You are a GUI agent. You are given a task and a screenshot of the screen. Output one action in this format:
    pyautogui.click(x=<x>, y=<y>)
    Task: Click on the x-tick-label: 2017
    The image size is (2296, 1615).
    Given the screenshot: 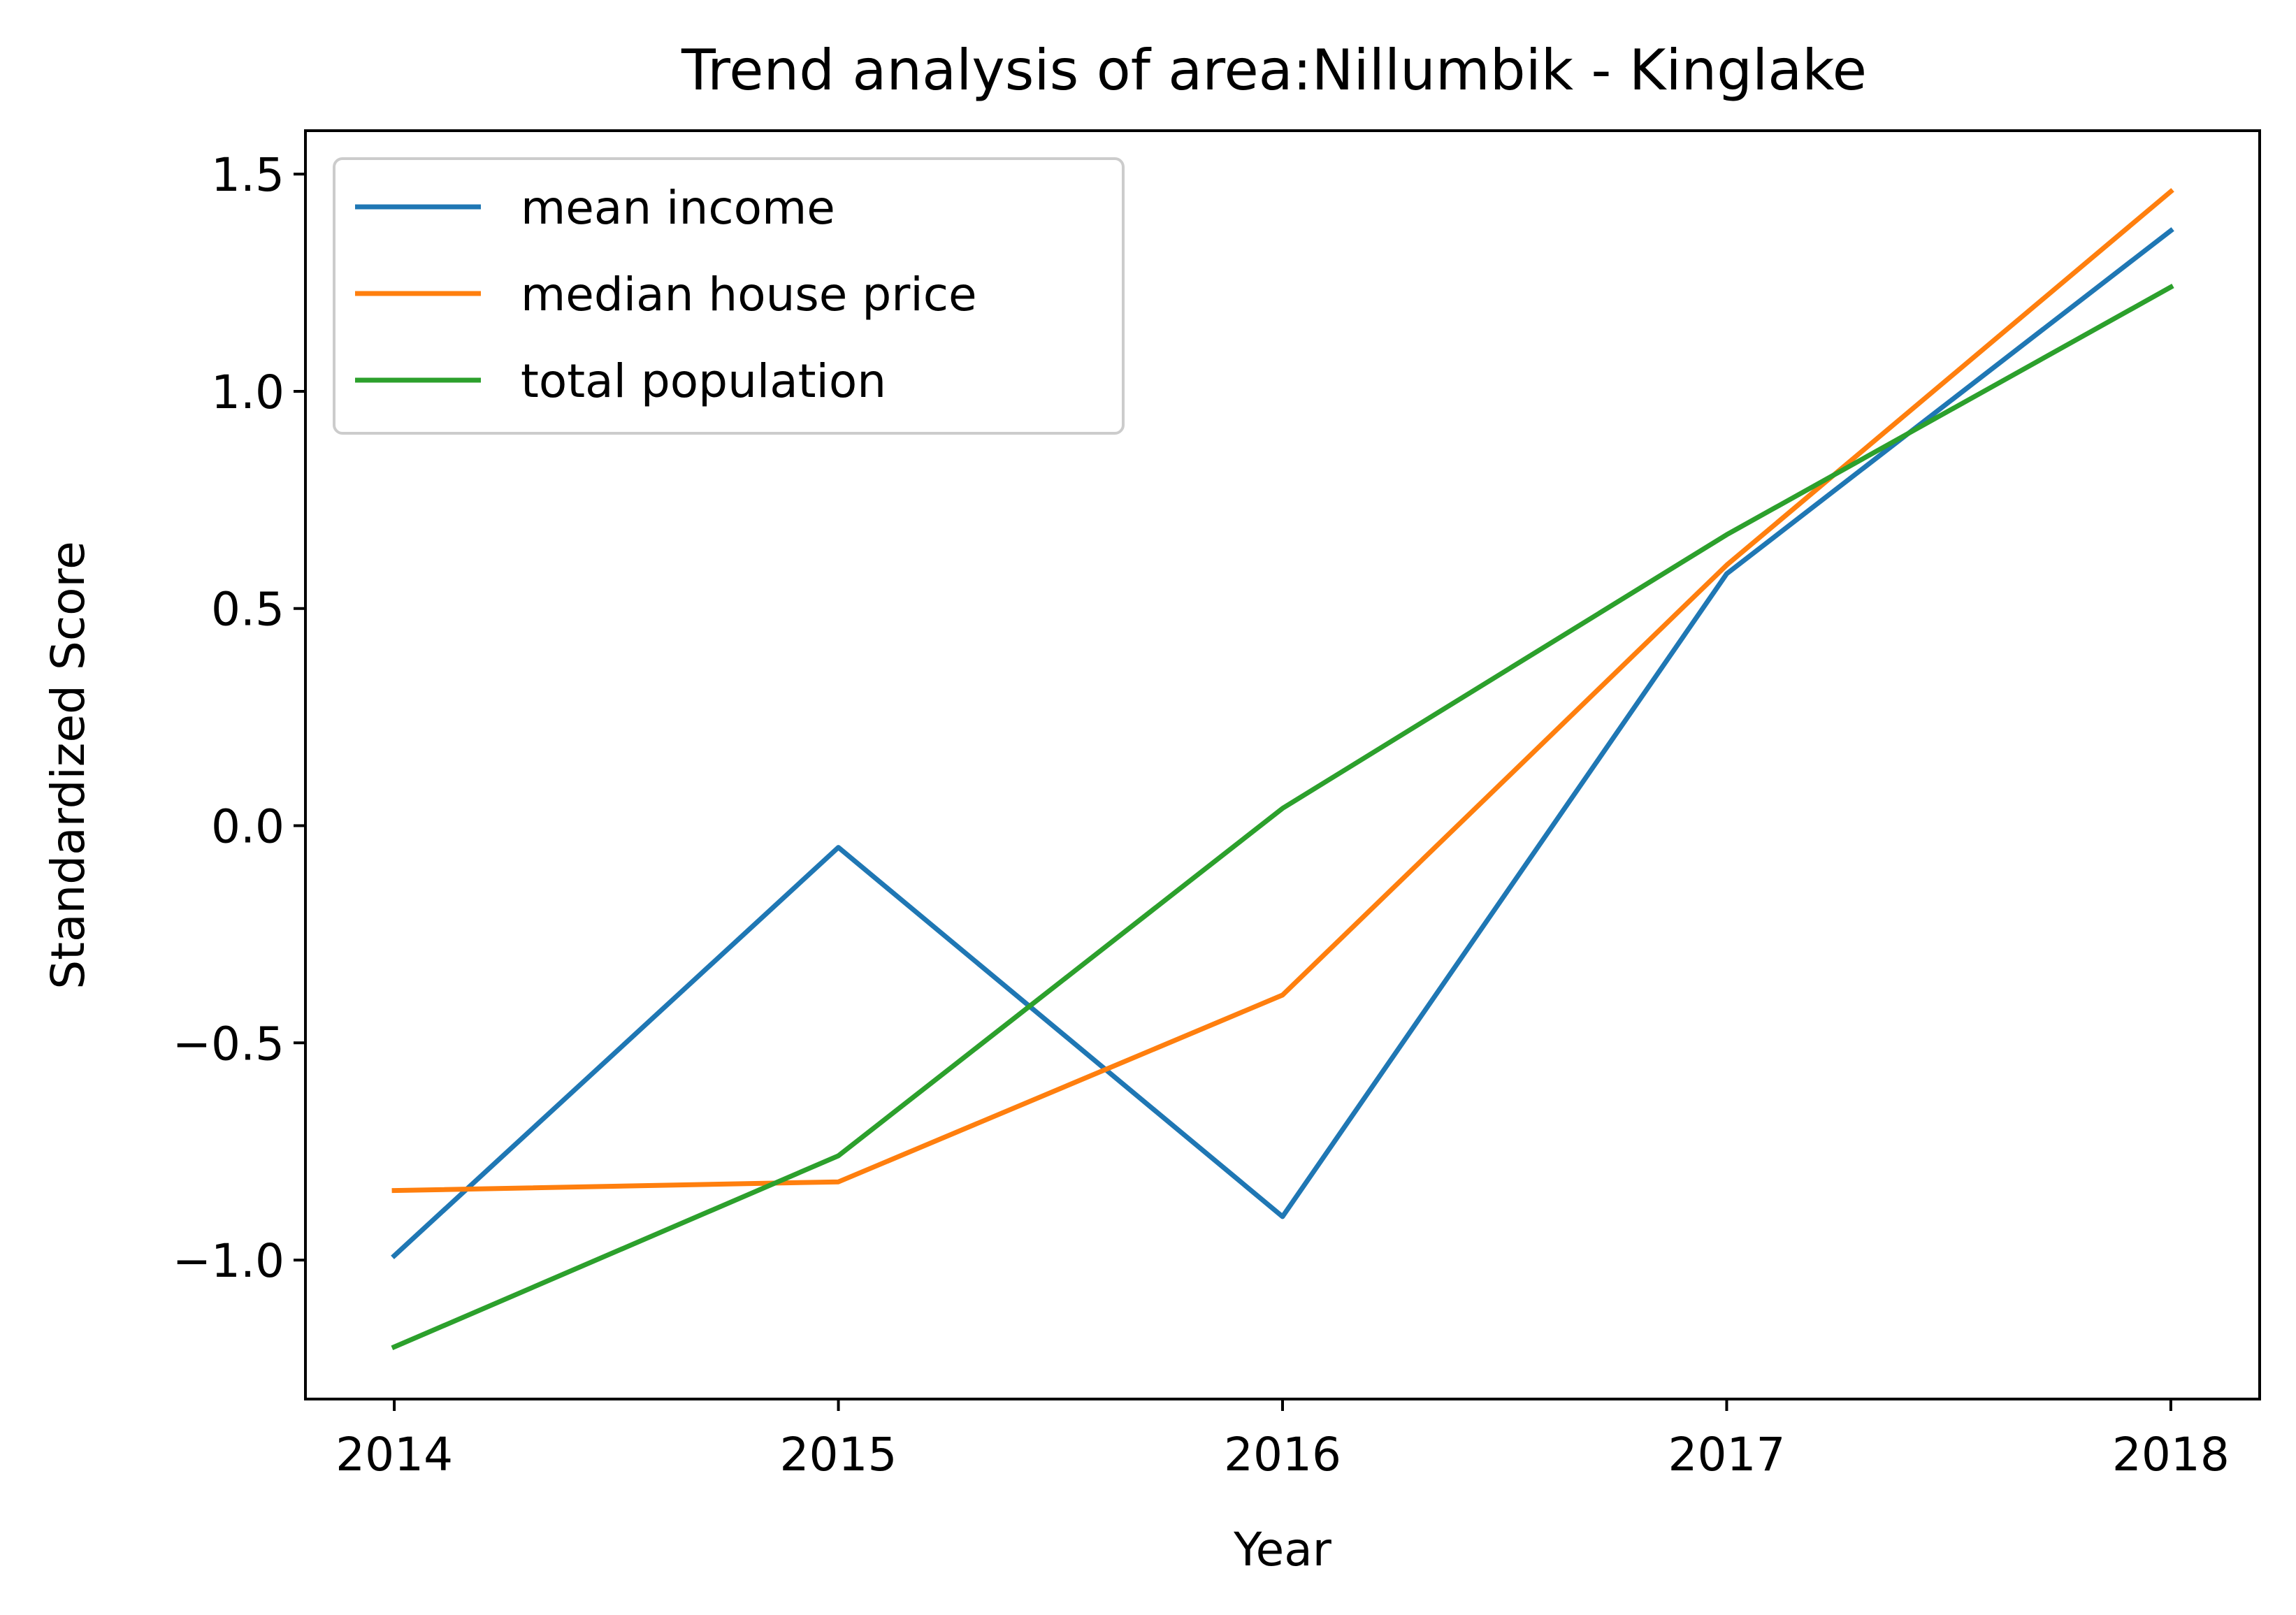 What is the action you would take?
    pyautogui.click(x=1726, y=1455)
    